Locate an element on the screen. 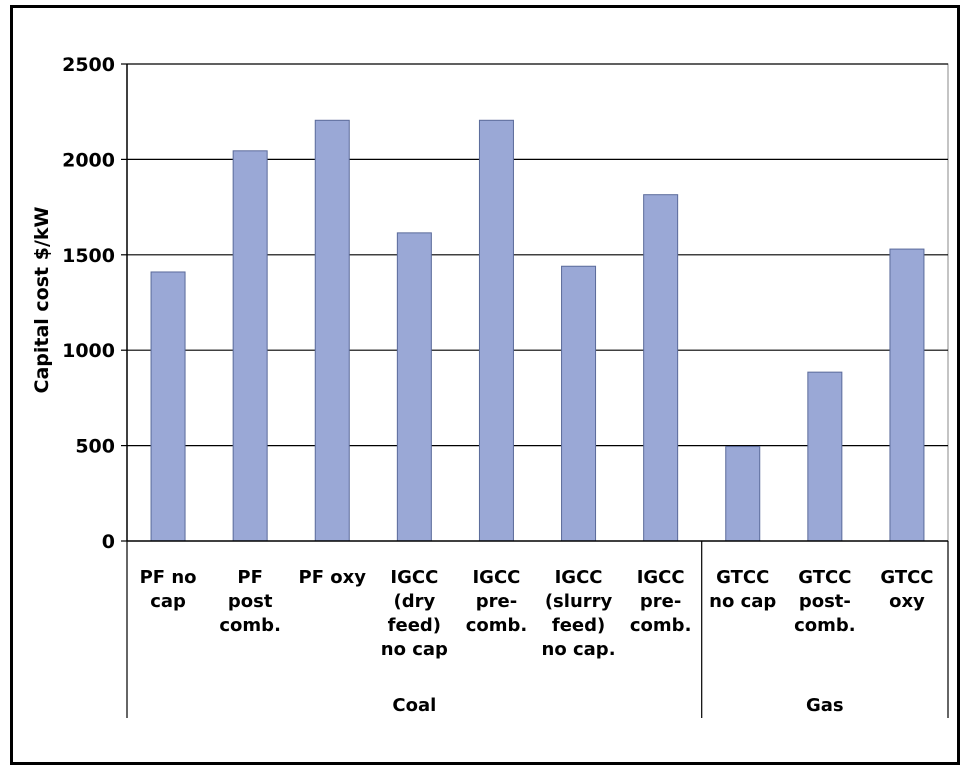  x-tick-label-line: post is located at coordinates (250, 601).